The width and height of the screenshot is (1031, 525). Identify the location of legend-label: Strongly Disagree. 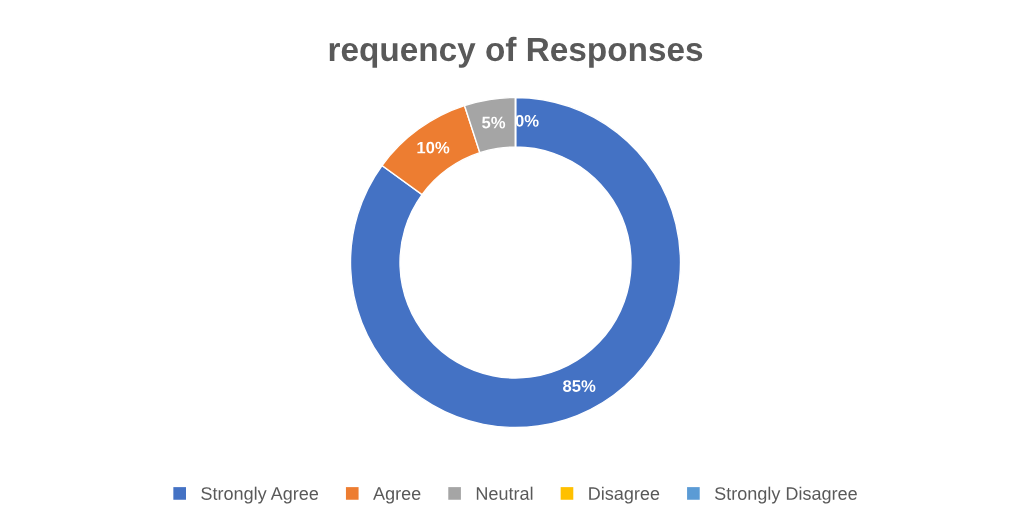
(785, 495).